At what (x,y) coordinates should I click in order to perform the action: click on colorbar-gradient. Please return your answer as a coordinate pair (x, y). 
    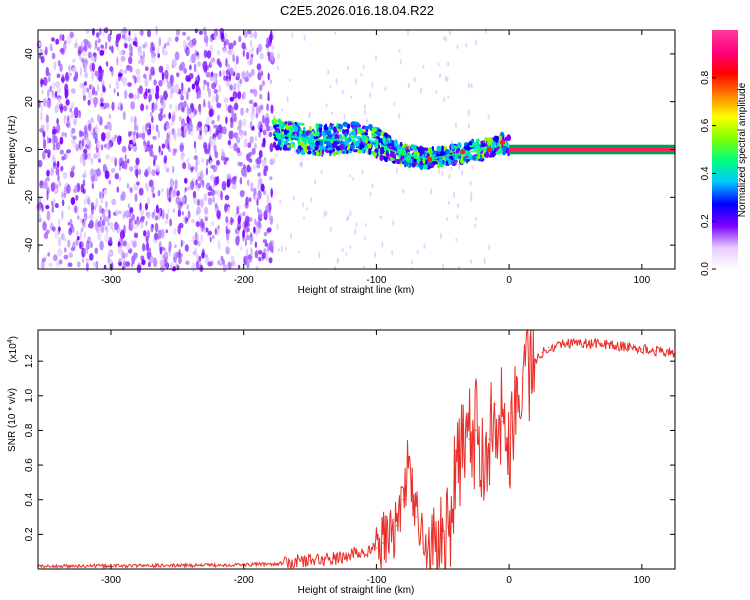
    Looking at the image, I should click on (725, 149).